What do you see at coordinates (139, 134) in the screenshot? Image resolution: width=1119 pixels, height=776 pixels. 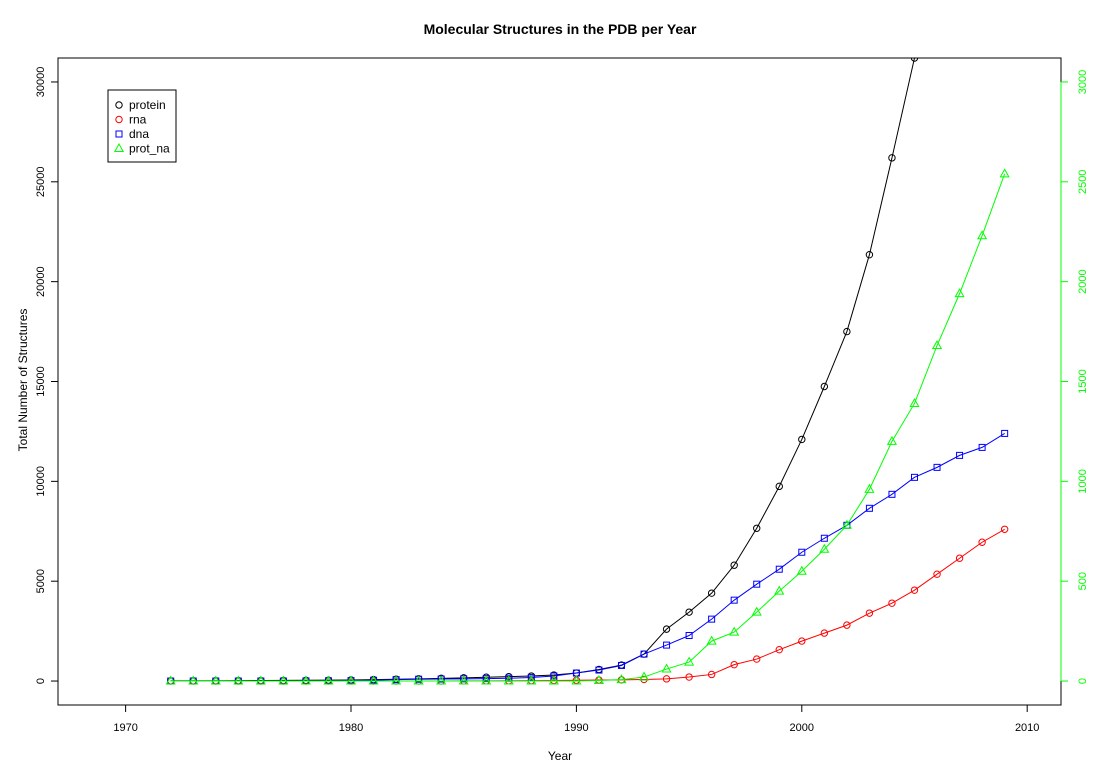 I see `legend-label-dna: dna` at bounding box center [139, 134].